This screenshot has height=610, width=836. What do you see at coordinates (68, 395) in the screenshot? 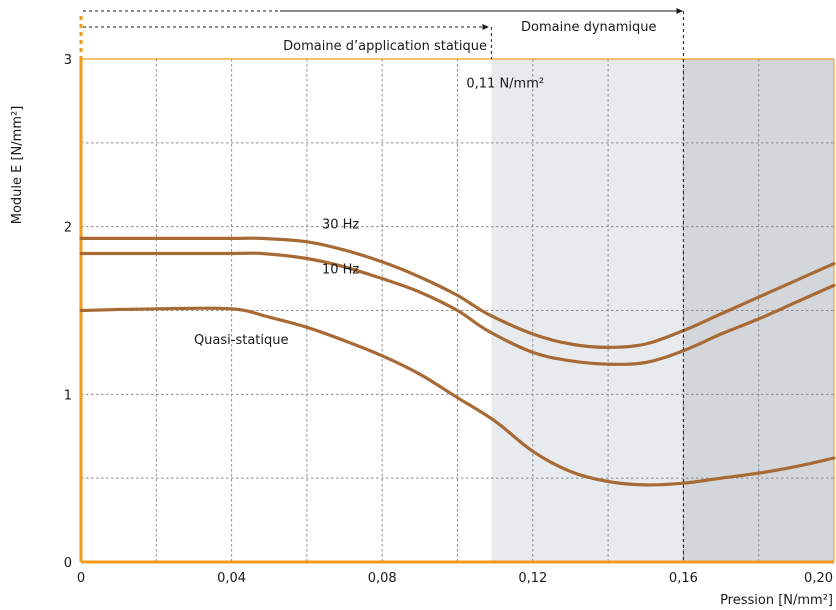
I see `y-tick-label: 1` at bounding box center [68, 395].